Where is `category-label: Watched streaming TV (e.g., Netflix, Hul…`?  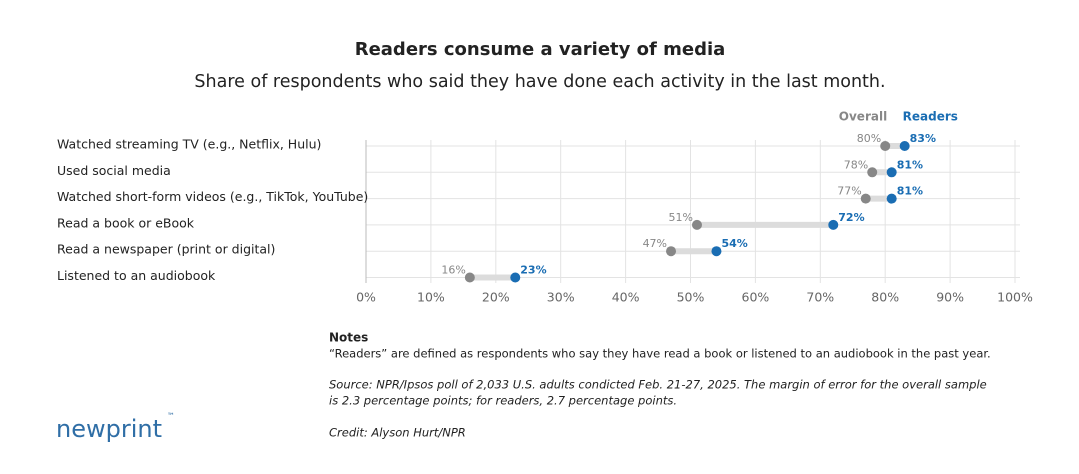 category-label: Watched streaming TV (e.g., Netflix, Hul… is located at coordinates (189, 144).